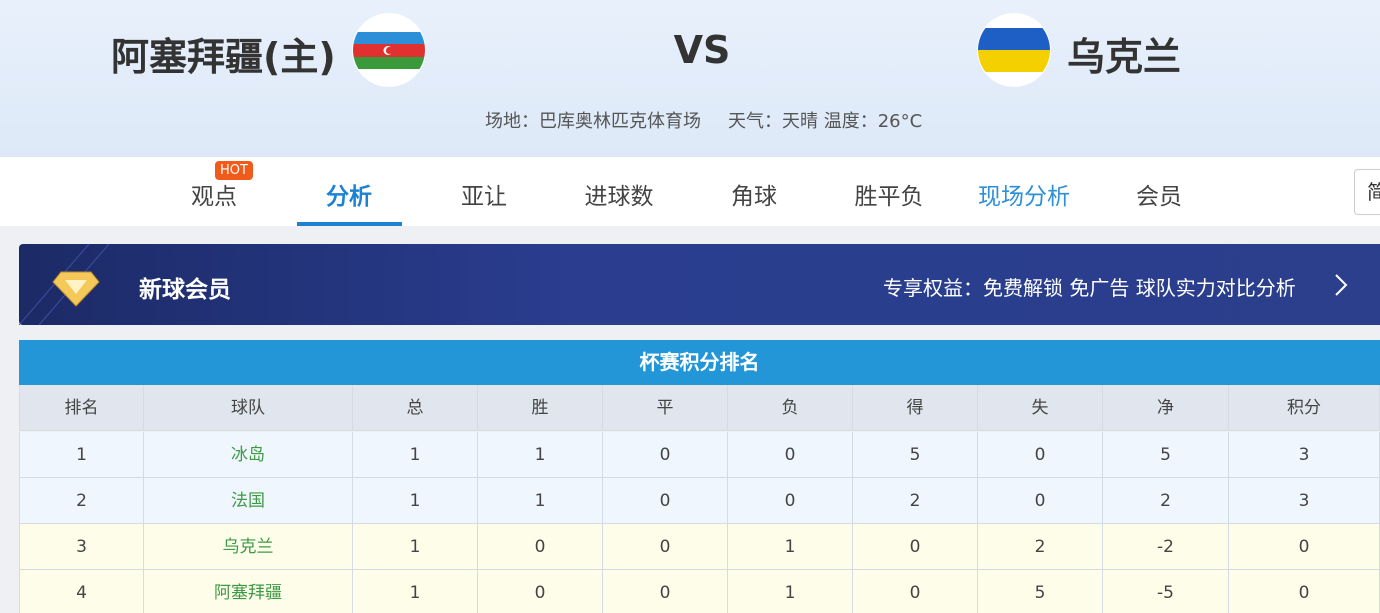 The height and width of the screenshot is (613, 1380). I want to click on table-title: 杯赛积分排名, so click(699, 362).